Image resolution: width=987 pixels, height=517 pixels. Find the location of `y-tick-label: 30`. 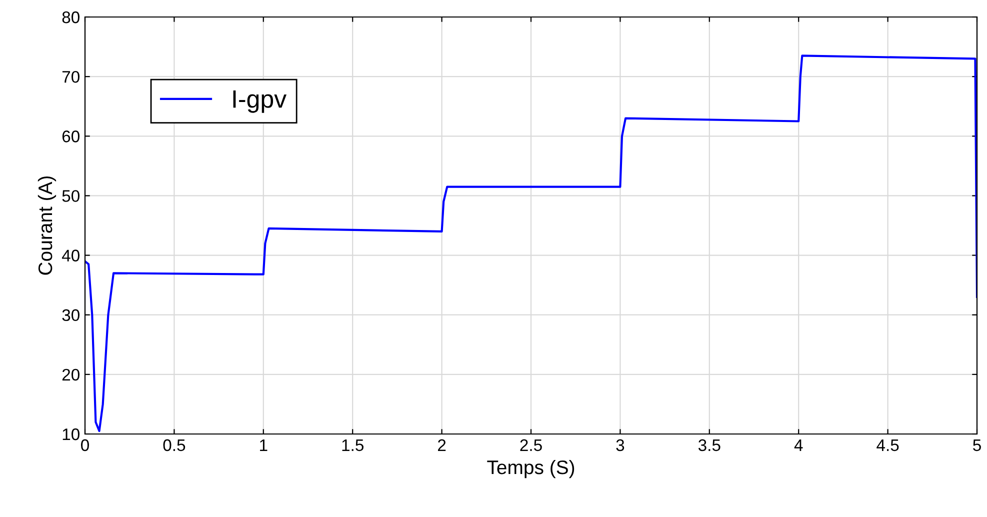

y-tick-label: 30 is located at coordinates (71, 315).